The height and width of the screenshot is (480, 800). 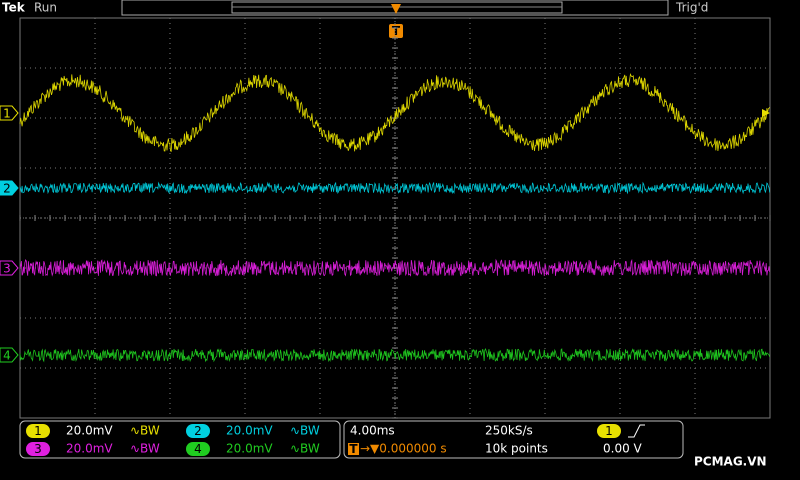 I want to click on channel-marker: 1, so click(x=9, y=113).